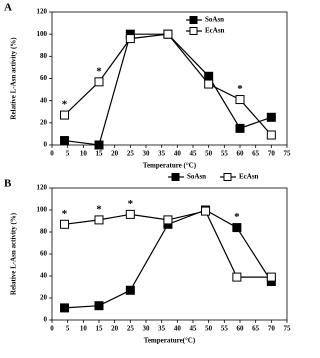 The height and width of the screenshot is (358, 320). Describe the element at coordinates (8, 8) in the screenshot. I see `panel-label: A` at that location.